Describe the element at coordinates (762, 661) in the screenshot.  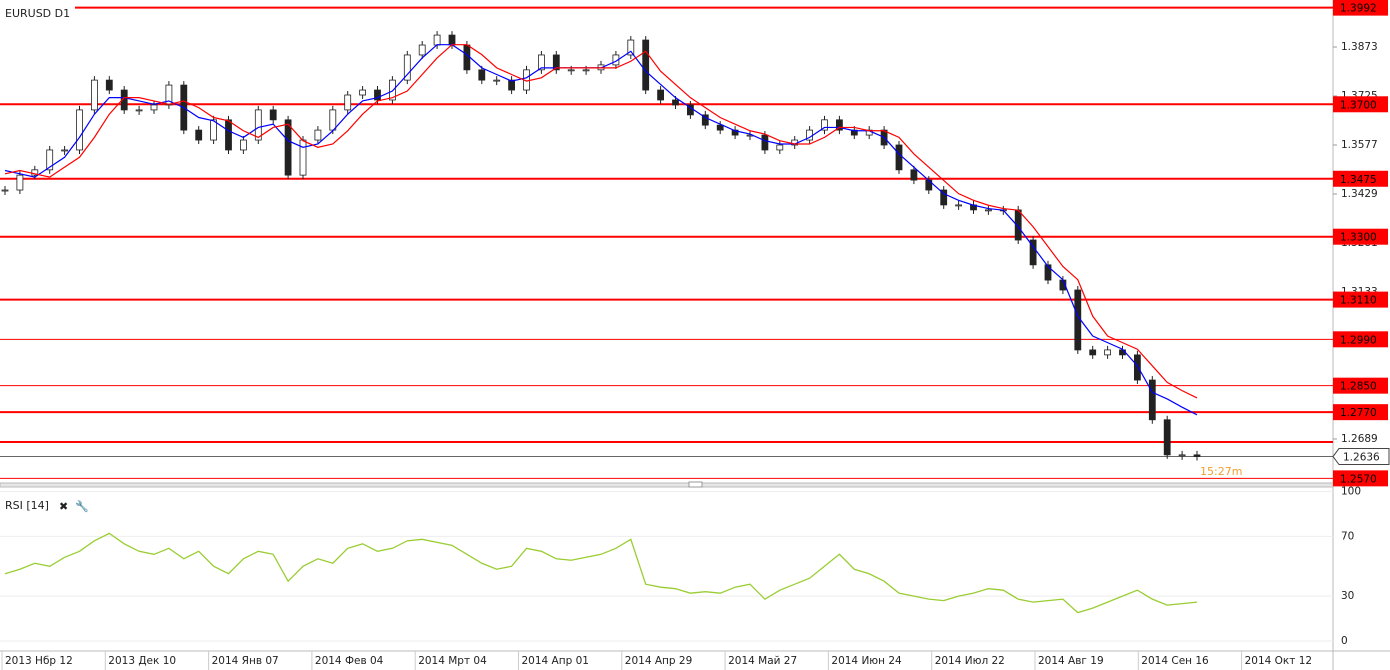
I see `x-tick-label: 2014 Май 27` at that location.